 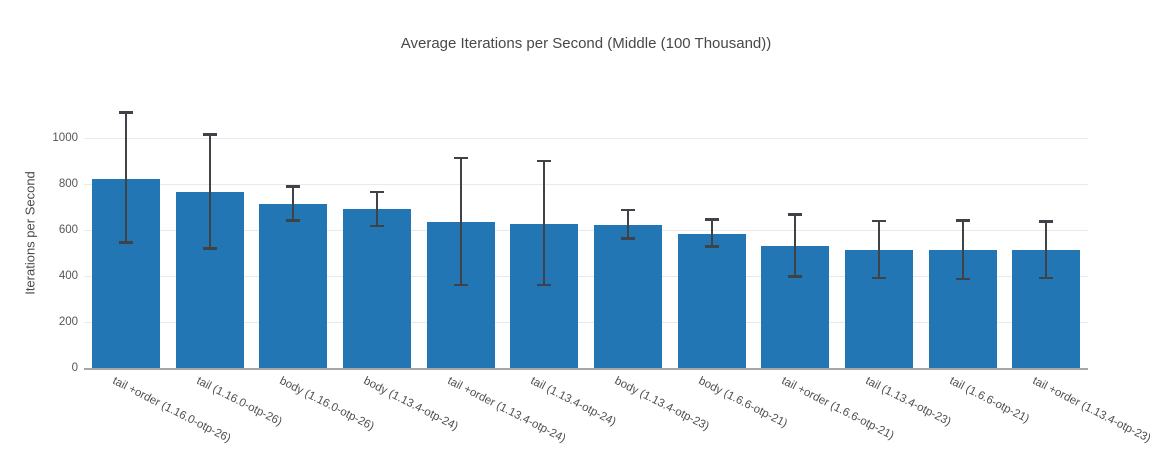 What do you see at coordinates (74, 368) in the screenshot?
I see `y-tick-label: 0` at bounding box center [74, 368].